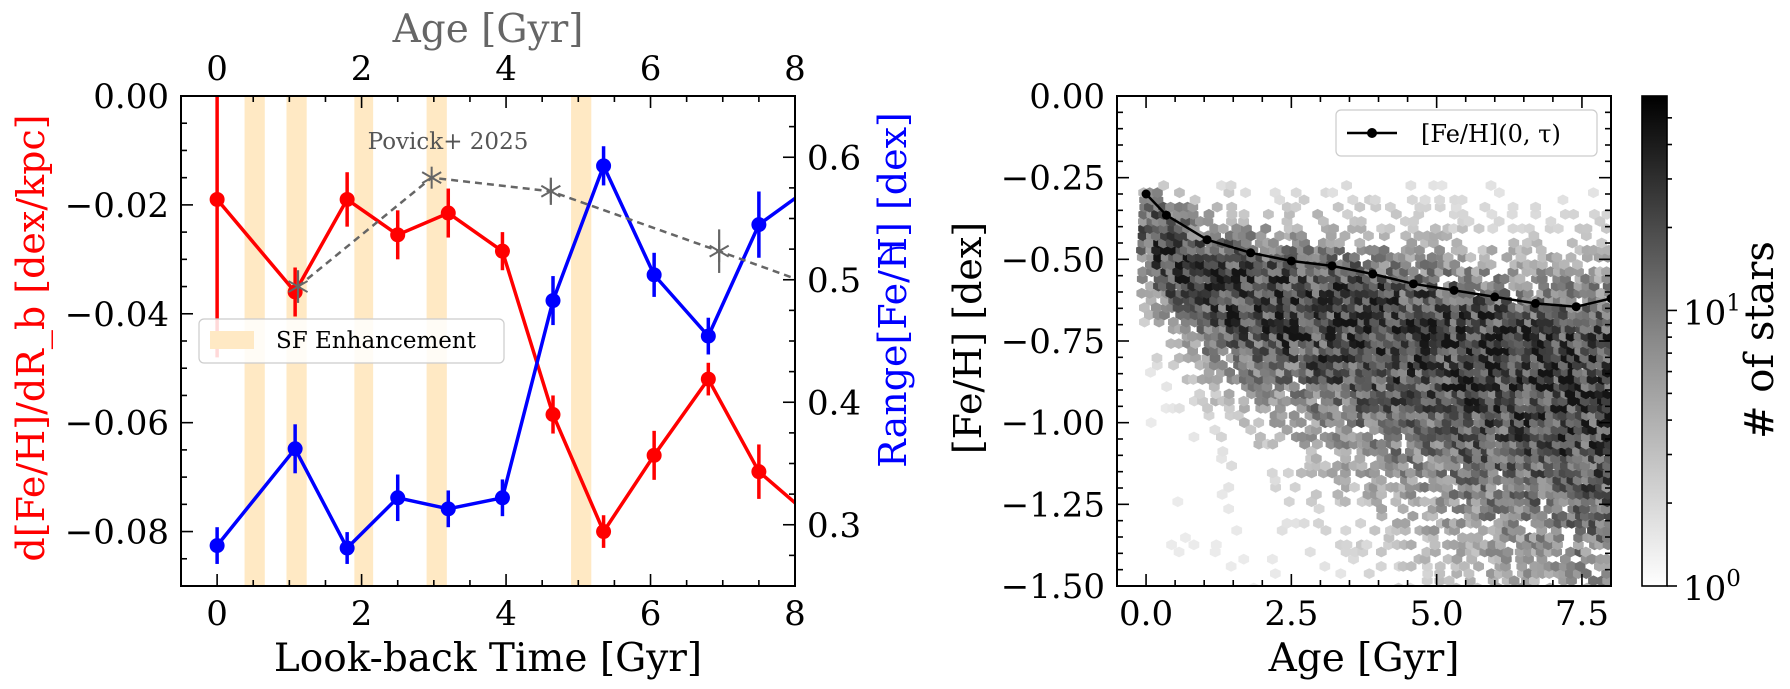 The image size is (1790, 689). What do you see at coordinates (295, 449) in the screenshot?
I see `range-point` at bounding box center [295, 449].